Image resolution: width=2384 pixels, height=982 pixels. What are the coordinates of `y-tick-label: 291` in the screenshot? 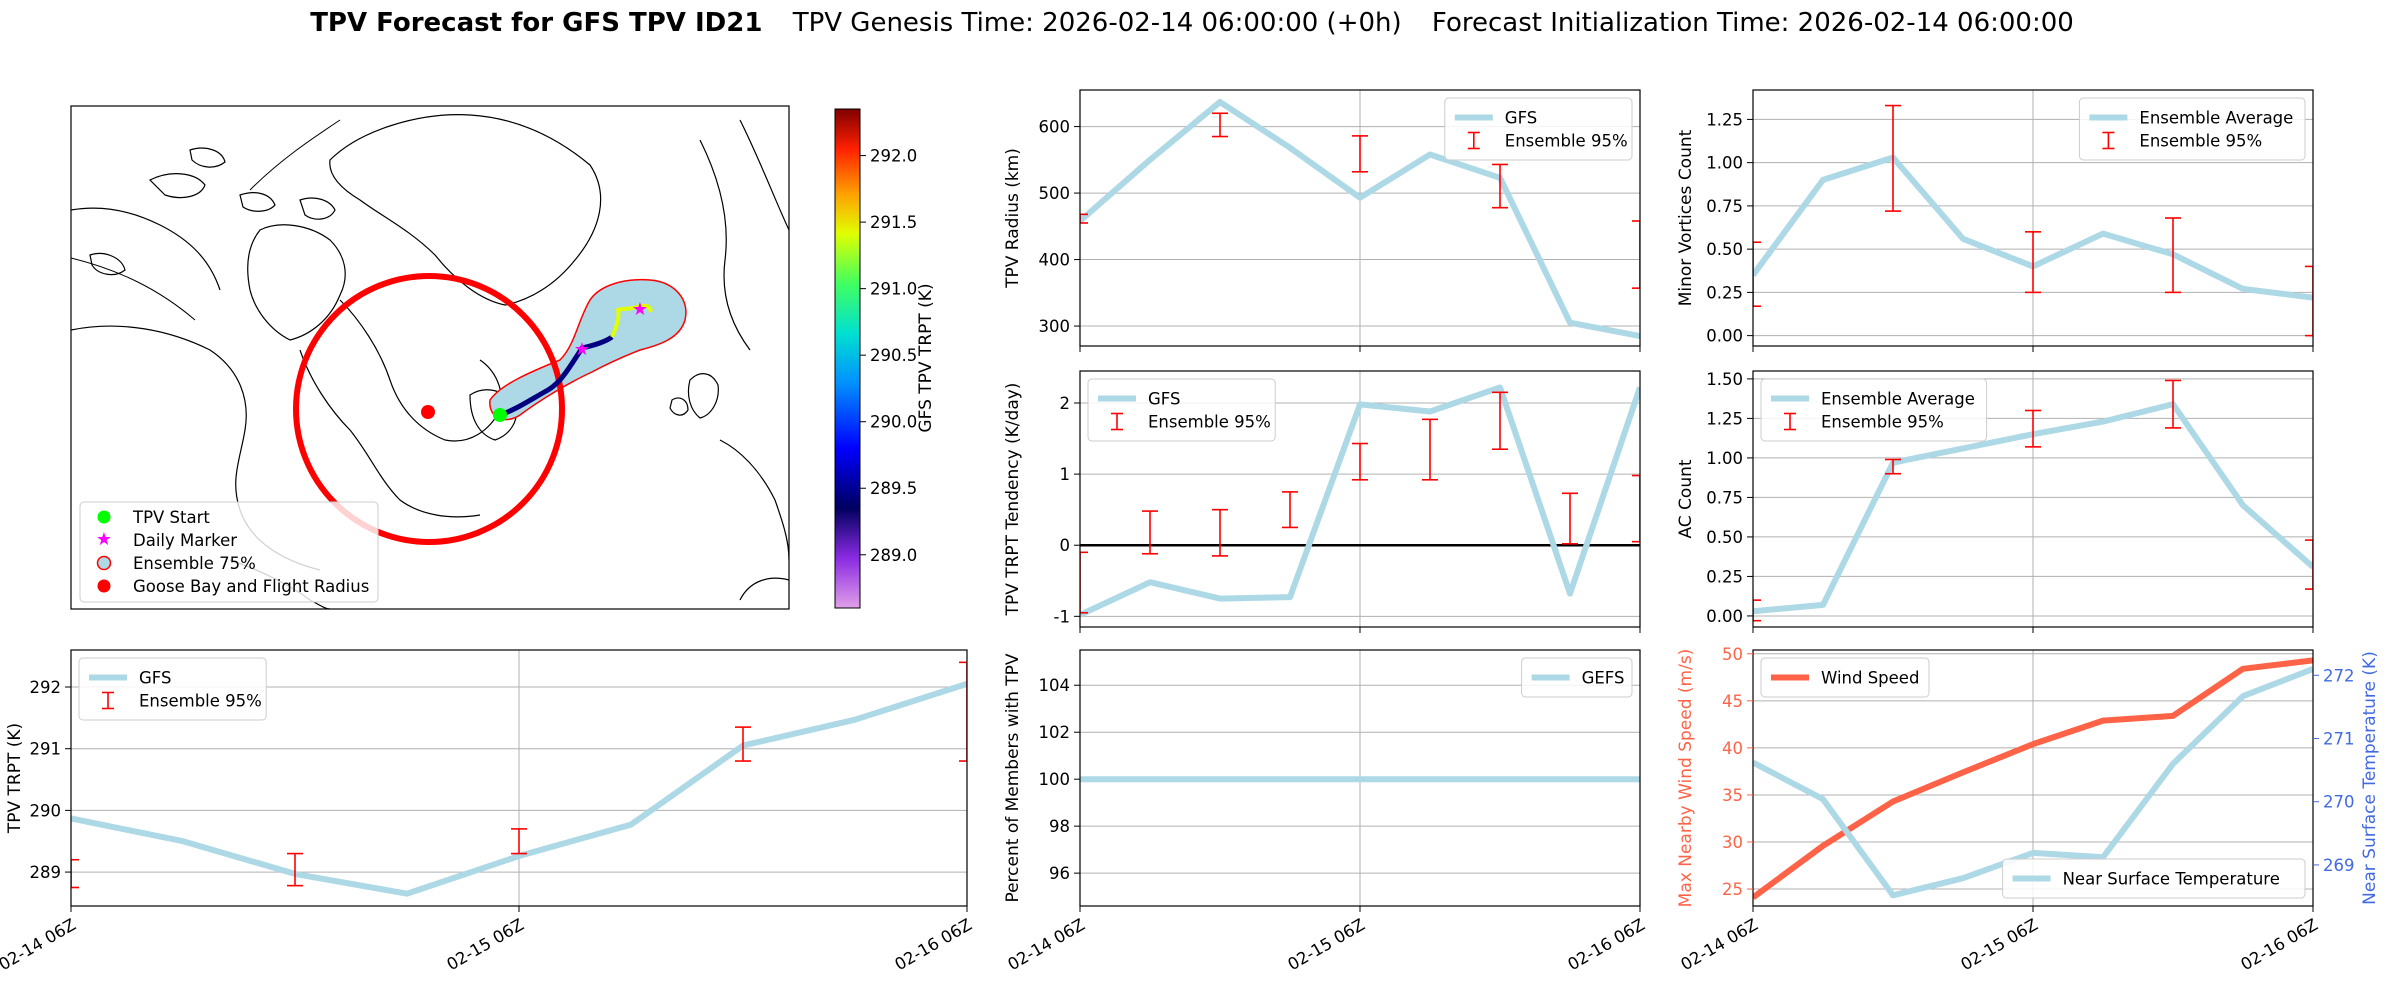 It's located at (46, 749).